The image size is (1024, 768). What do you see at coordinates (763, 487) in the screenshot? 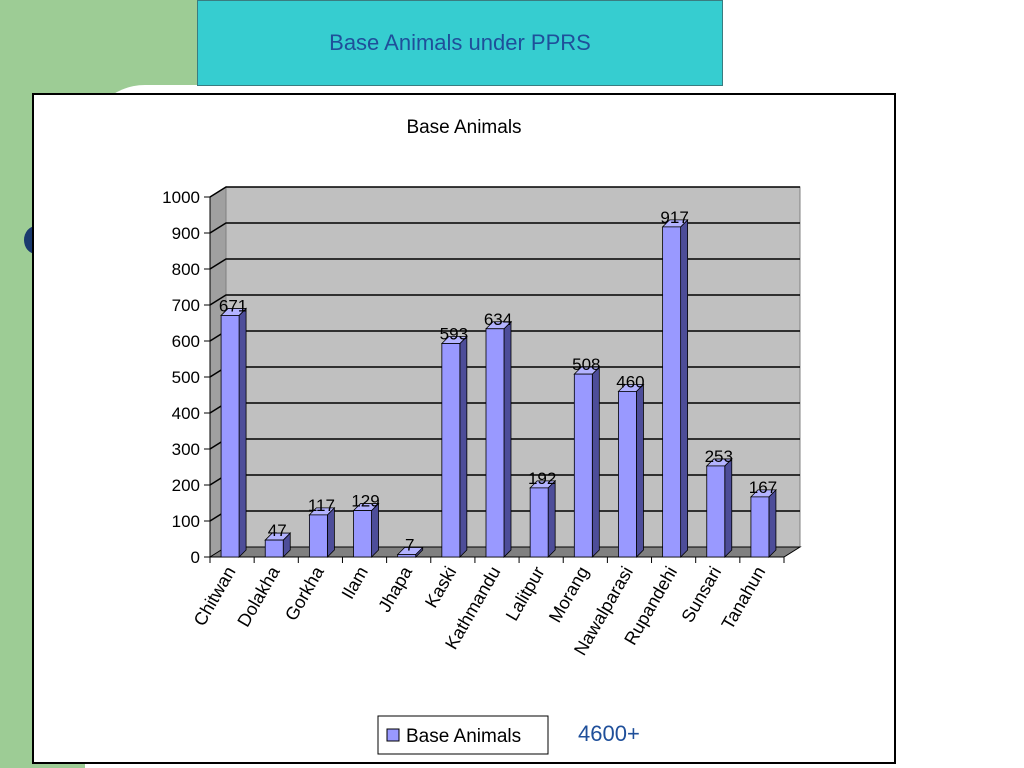
I see `data-label: 167` at bounding box center [763, 487].